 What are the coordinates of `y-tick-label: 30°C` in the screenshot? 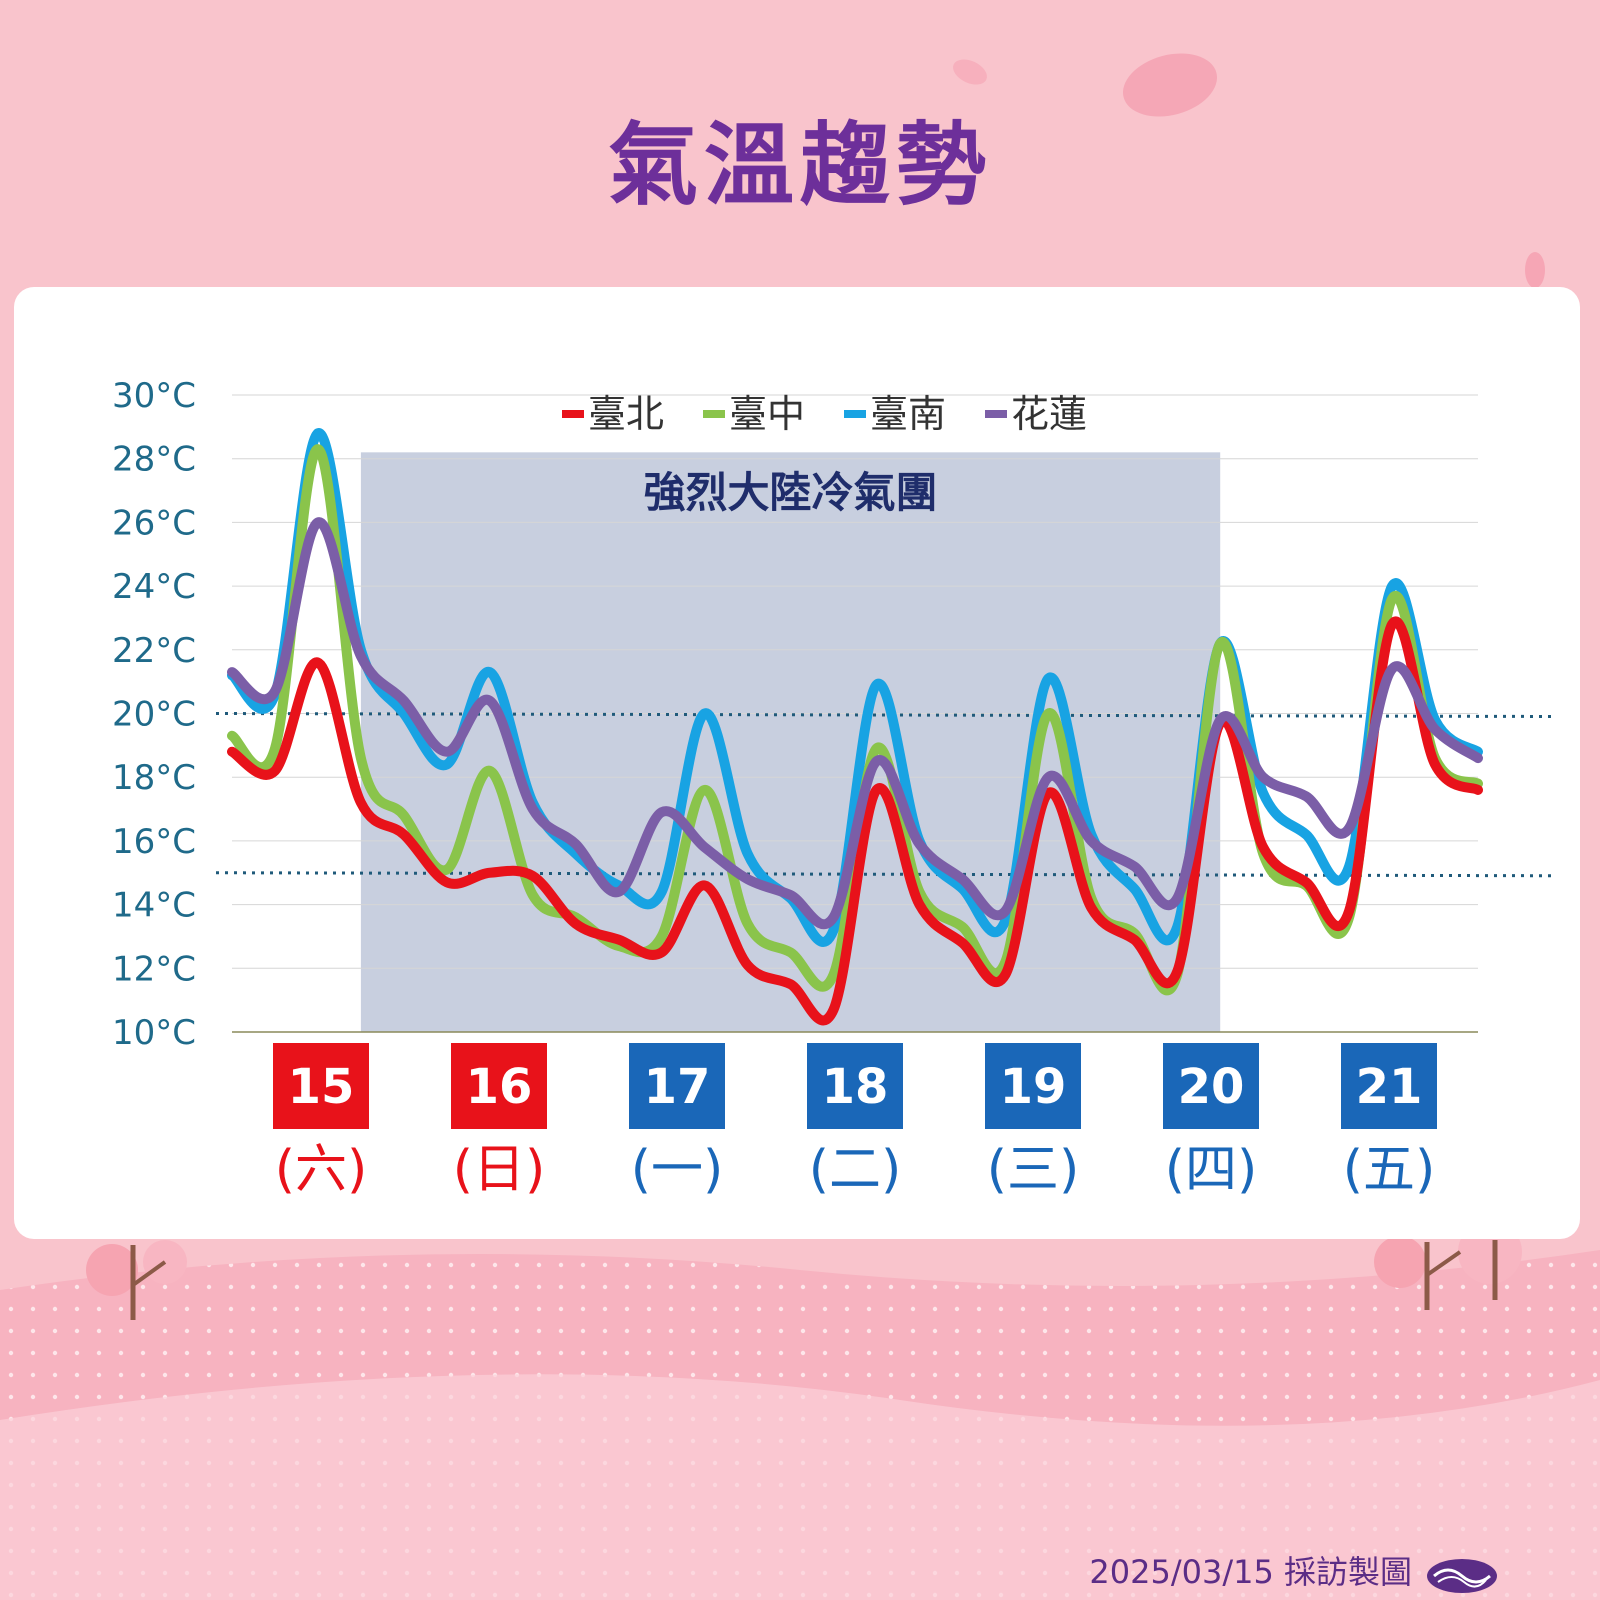 It's located at (154, 396).